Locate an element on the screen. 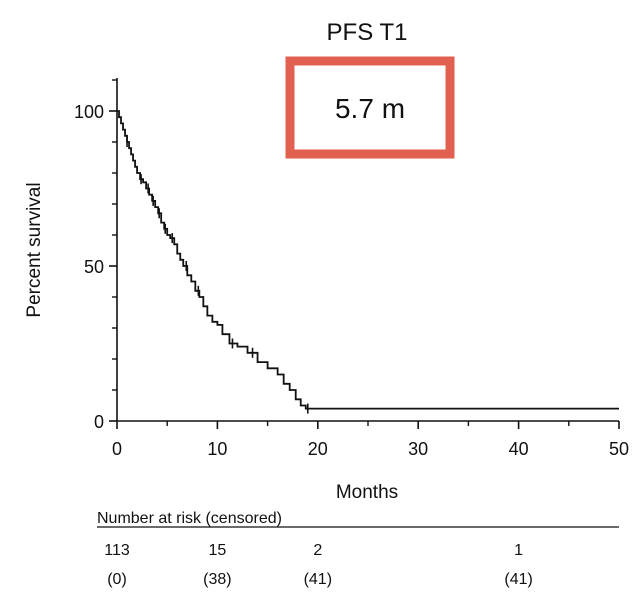 This screenshot has height=592, width=636. risk-censored-value: (0) is located at coordinates (117, 579).